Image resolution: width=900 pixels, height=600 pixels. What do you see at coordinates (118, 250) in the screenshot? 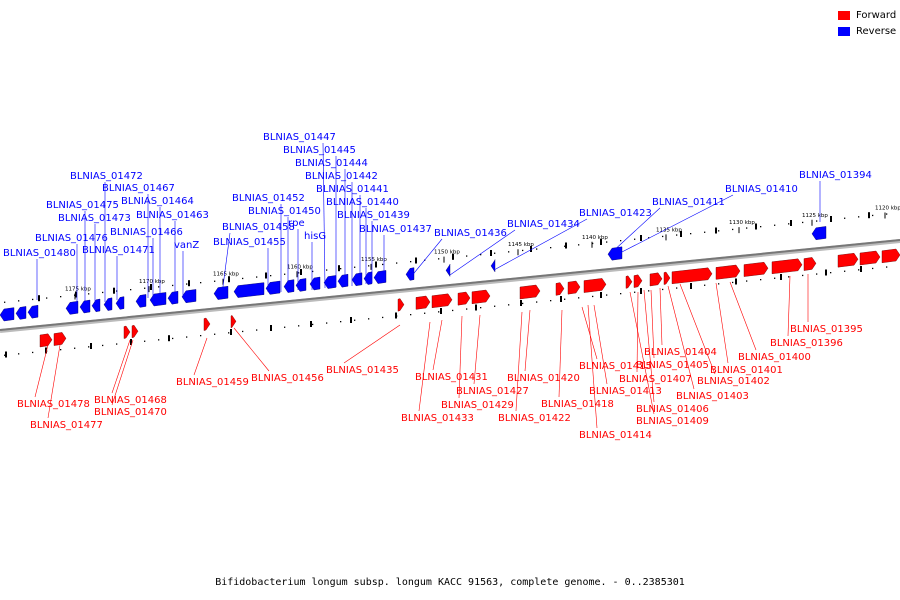
I see `reverse-gene-label: BLNIAS_01471` at bounding box center [118, 250].